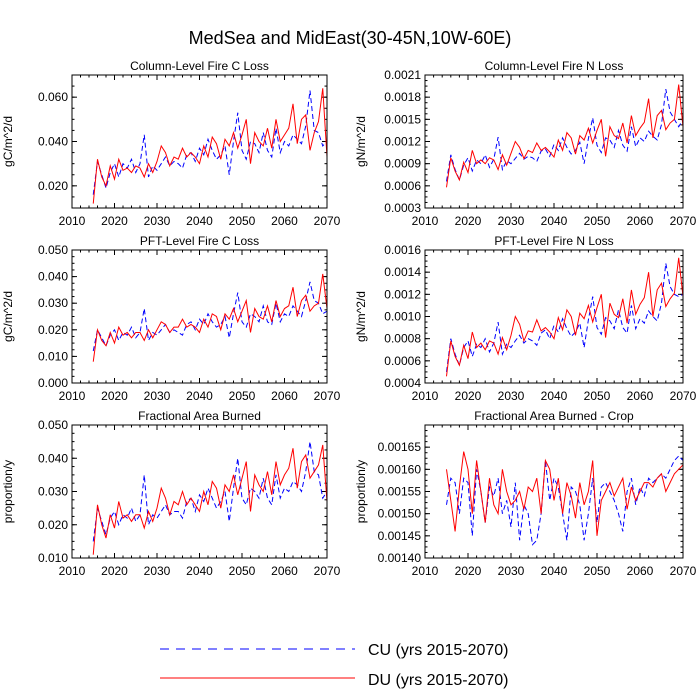  What do you see at coordinates (400, 492) in the screenshot?
I see `y-tick-label: 0.00155` at bounding box center [400, 492].